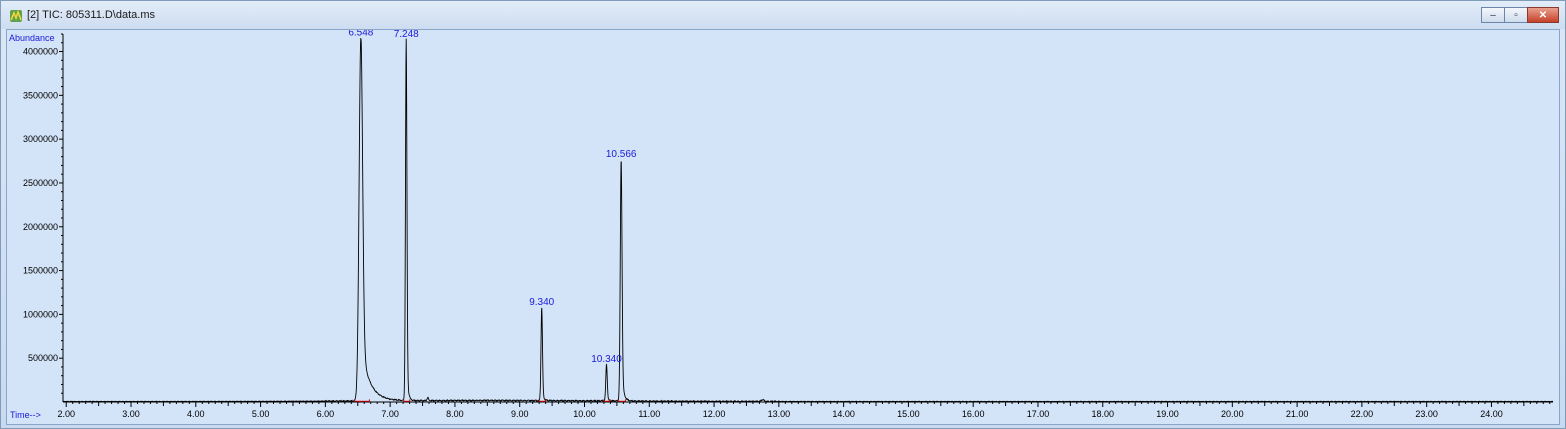 This screenshot has height=429, width=1566. Describe the element at coordinates (406, 35) in the screenshot. I see `peak-label: 7.248` at that location.